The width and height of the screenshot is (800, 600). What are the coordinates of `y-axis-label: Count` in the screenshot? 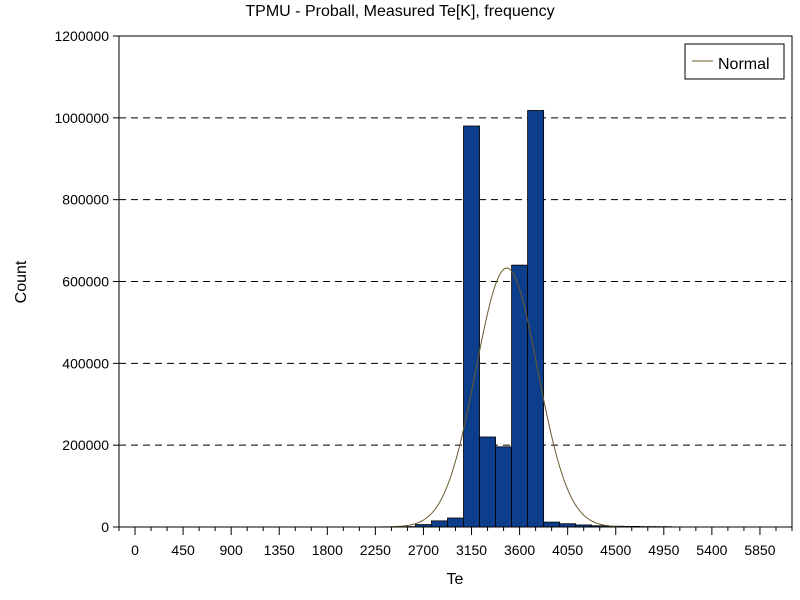 It's located at (21, 281).